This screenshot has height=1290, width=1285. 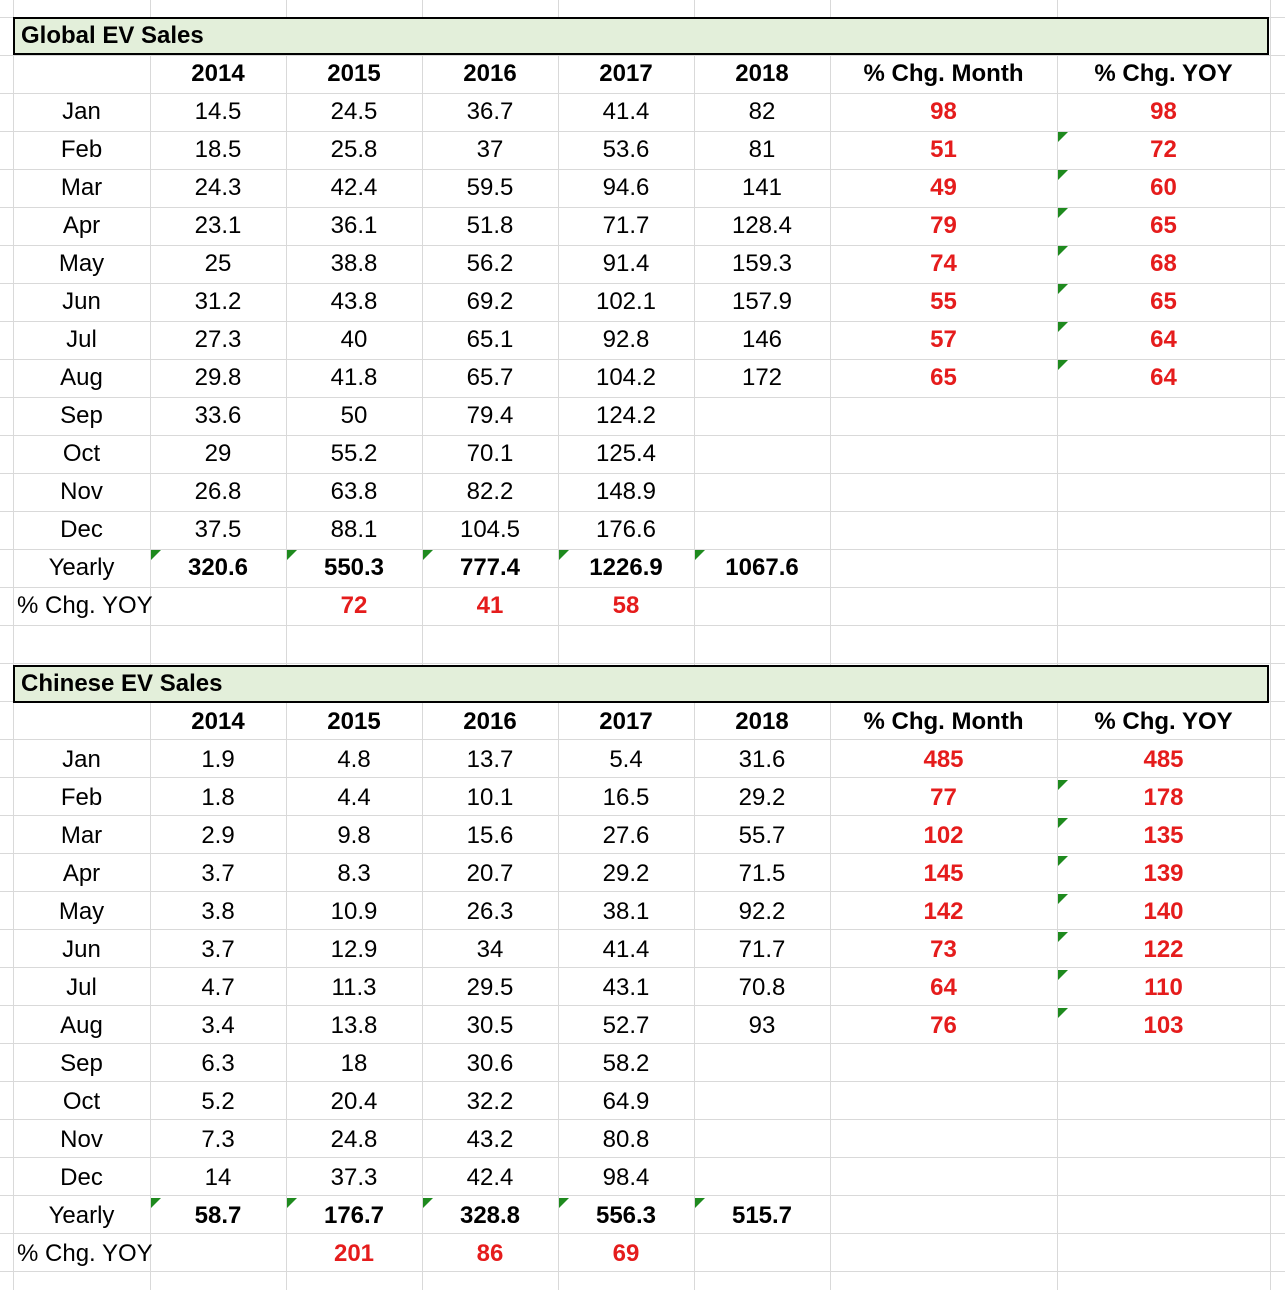 I want to click on yearly-total-cell: 1067.6, so click(x=762, y=567).